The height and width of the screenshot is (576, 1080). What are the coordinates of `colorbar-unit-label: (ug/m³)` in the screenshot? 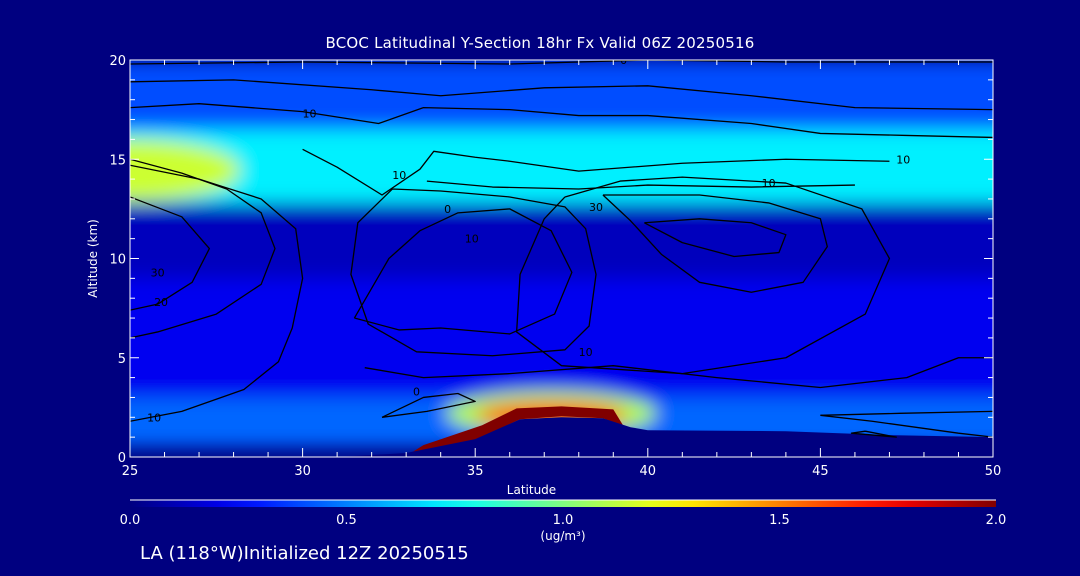 It's located at (562, 536).